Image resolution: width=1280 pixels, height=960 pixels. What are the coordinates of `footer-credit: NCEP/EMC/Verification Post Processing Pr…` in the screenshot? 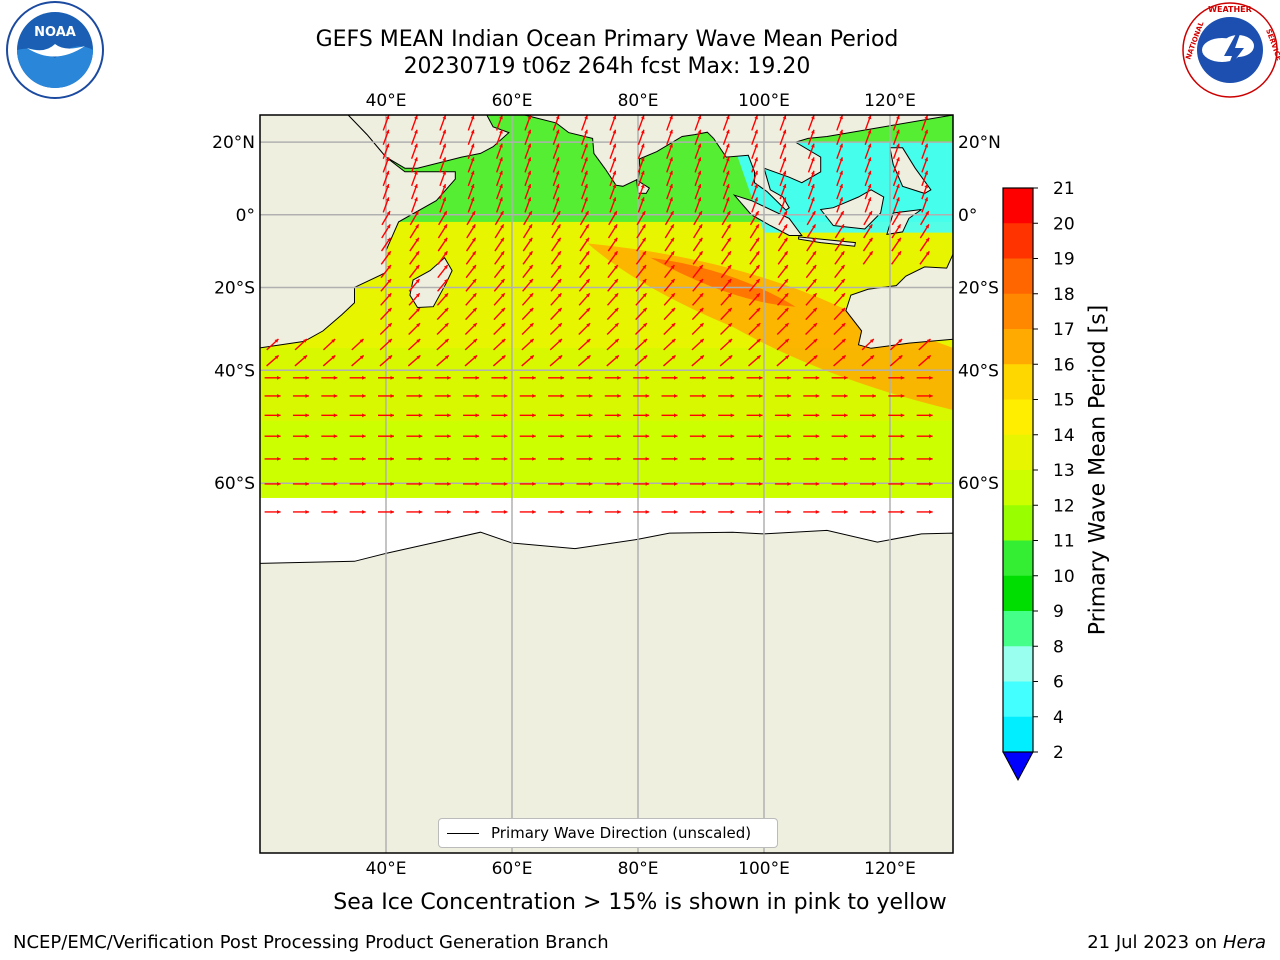 It's located at (311, 942).